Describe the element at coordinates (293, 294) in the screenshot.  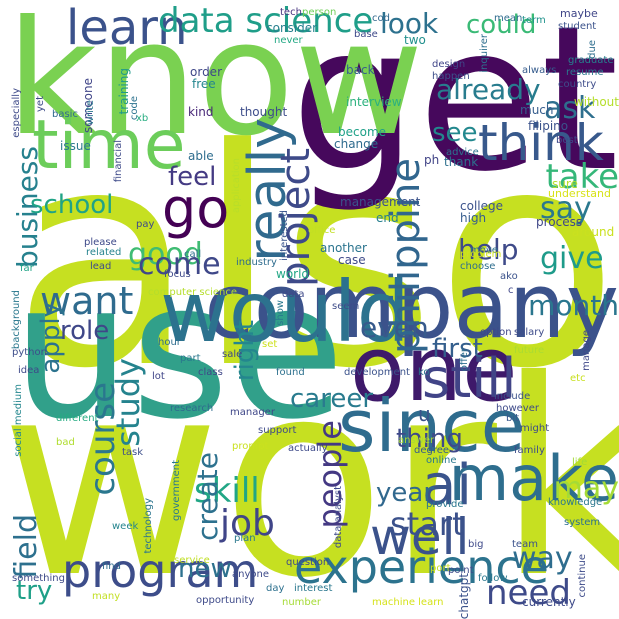
I see `word-data: data` at that location.